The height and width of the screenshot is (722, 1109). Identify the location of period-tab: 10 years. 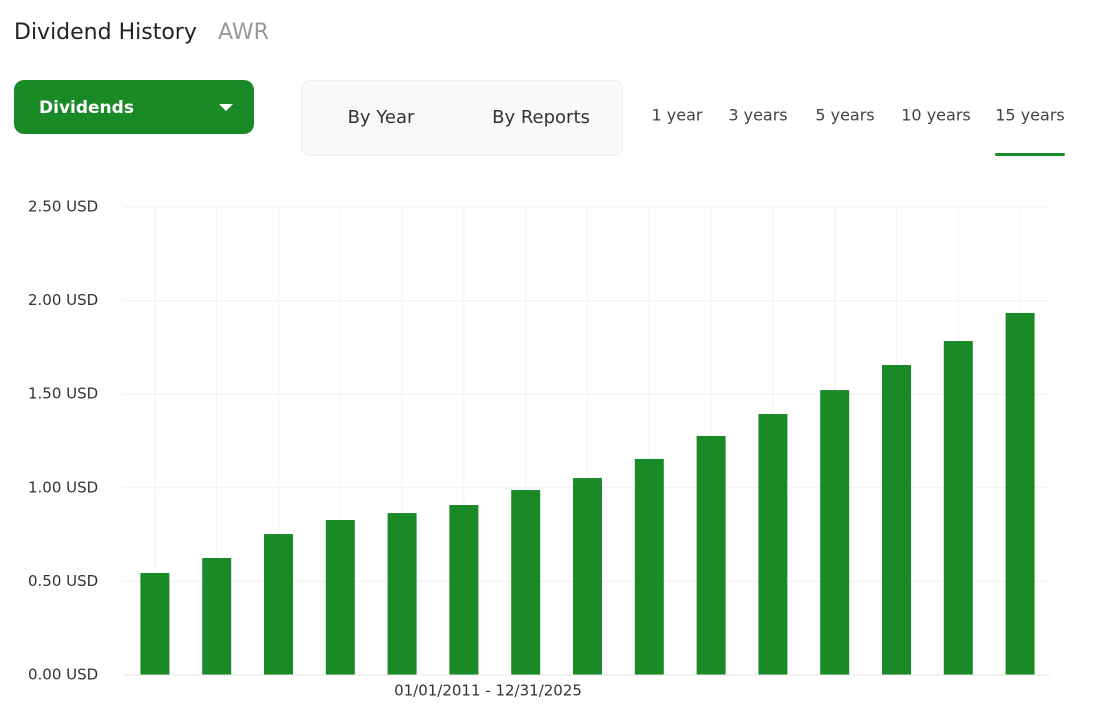
(935, 115).